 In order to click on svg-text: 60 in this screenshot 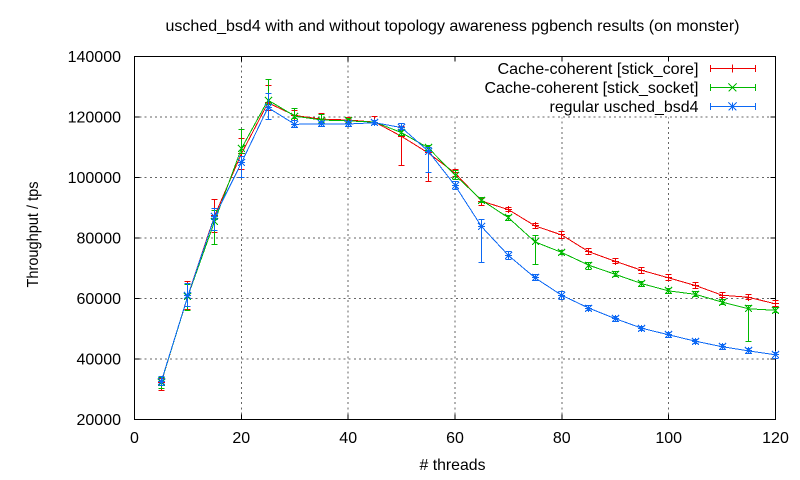, I will do `click(455, 438)`.